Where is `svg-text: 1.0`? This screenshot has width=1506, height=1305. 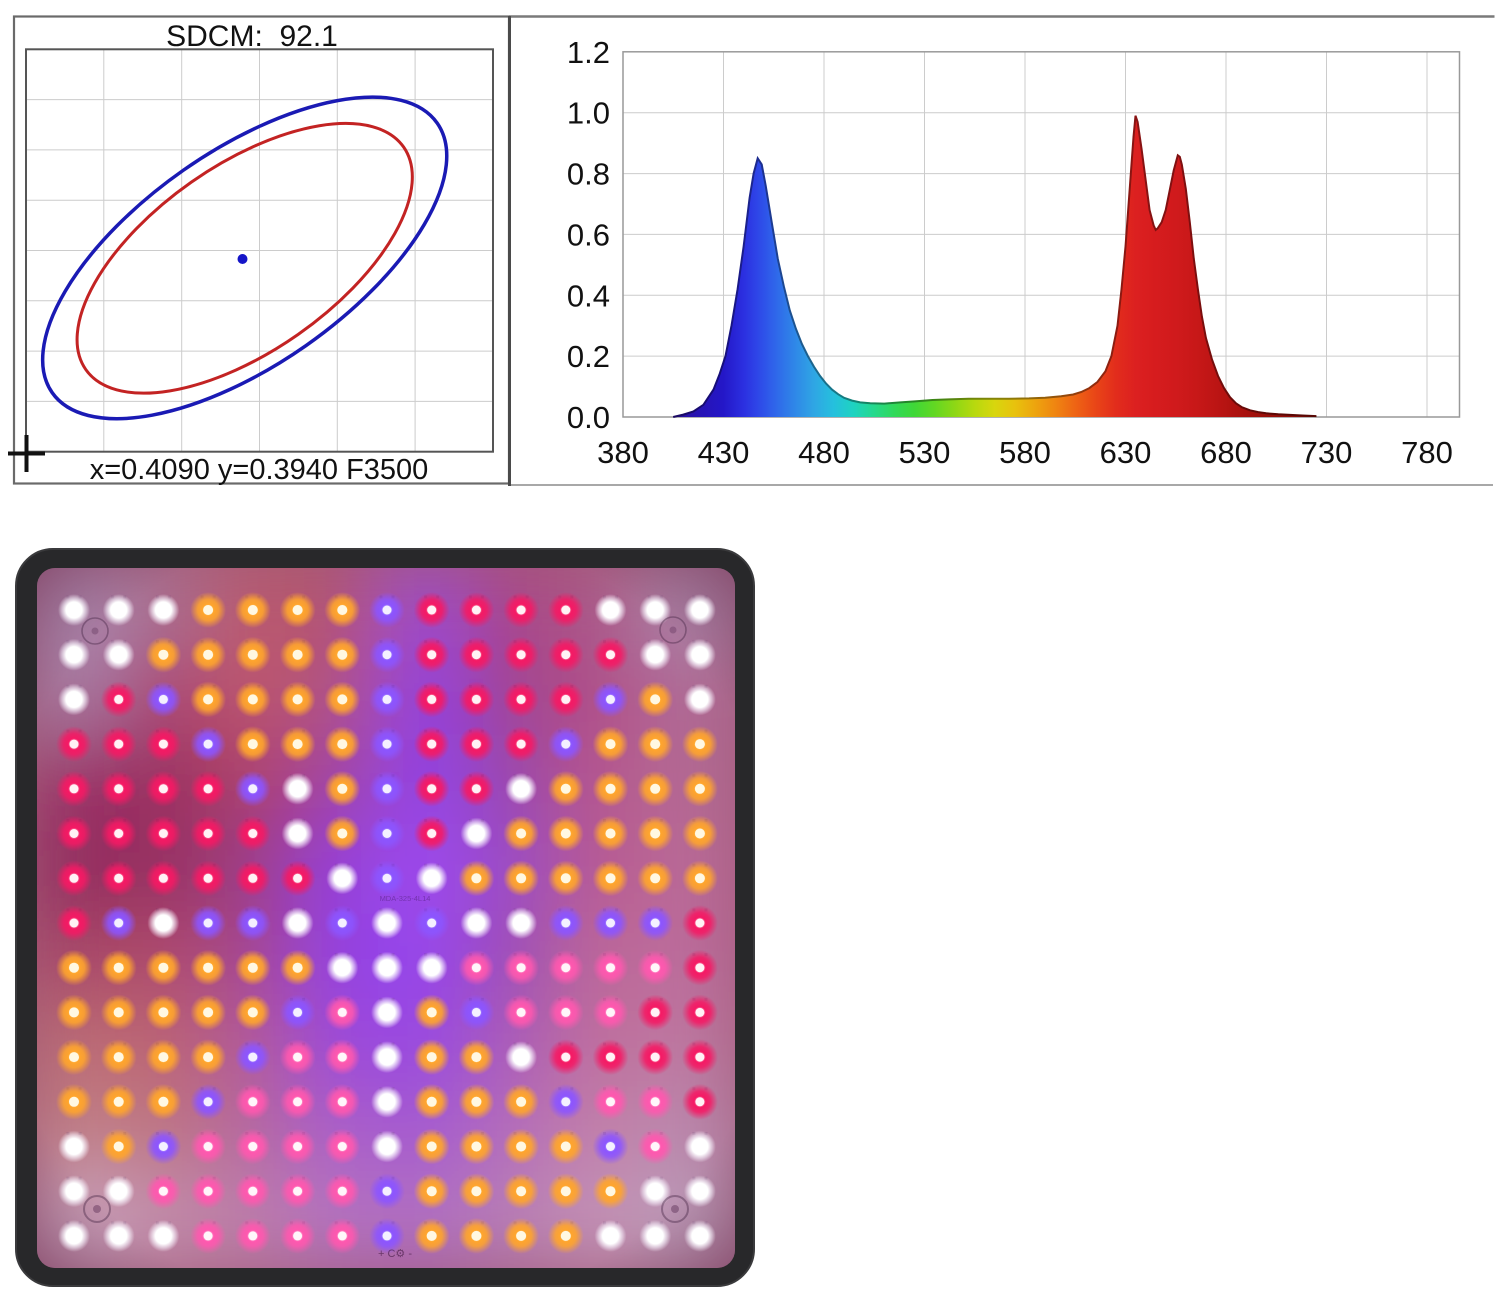 svg-text: 1.0 is located at coordinates (588, 113).